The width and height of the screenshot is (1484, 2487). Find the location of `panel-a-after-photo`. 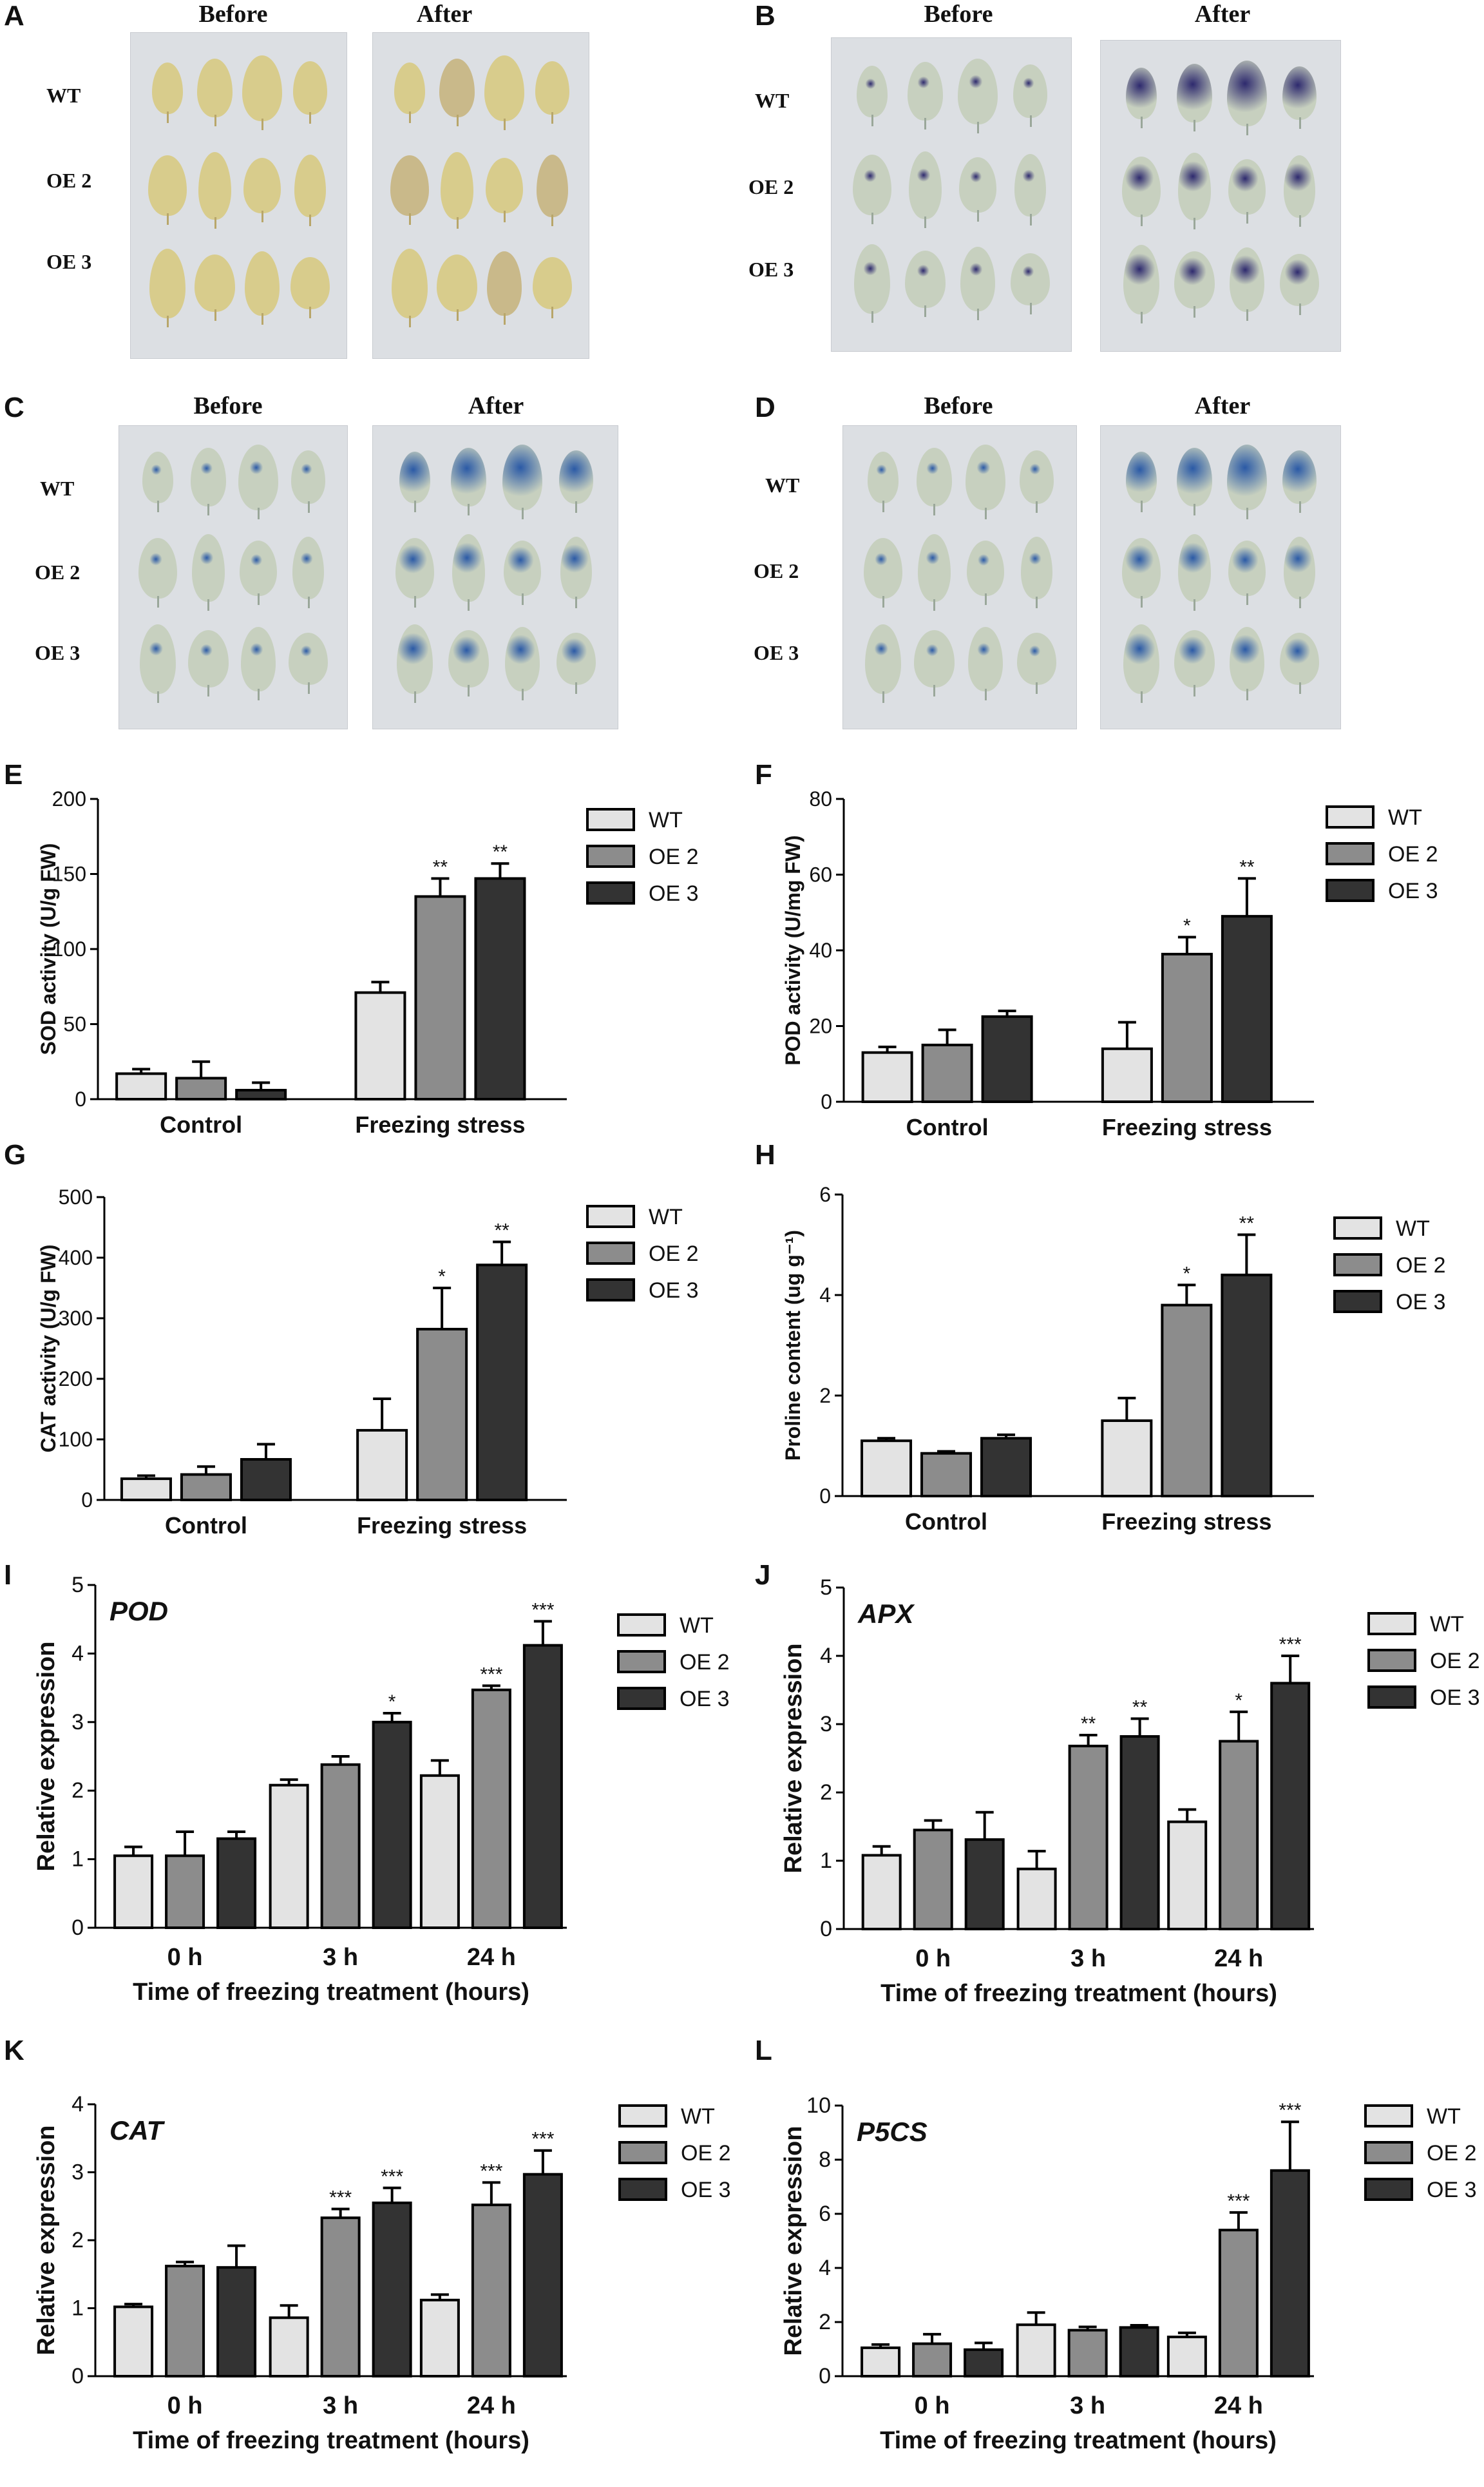

panel-a-after-photo is located at coordinates (480, 195).